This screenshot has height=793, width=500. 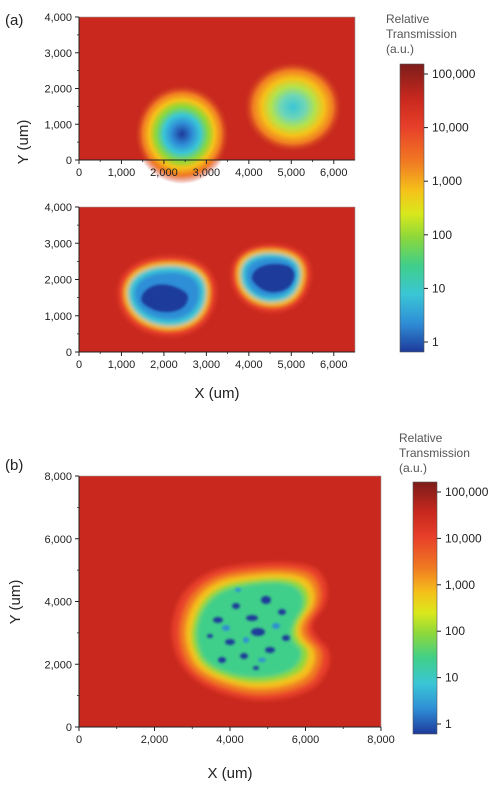 What do you see at coordinates (381, 740) in the screenshot?
I see `x-tick-label: 8,000` at bounding box center [381, 740].